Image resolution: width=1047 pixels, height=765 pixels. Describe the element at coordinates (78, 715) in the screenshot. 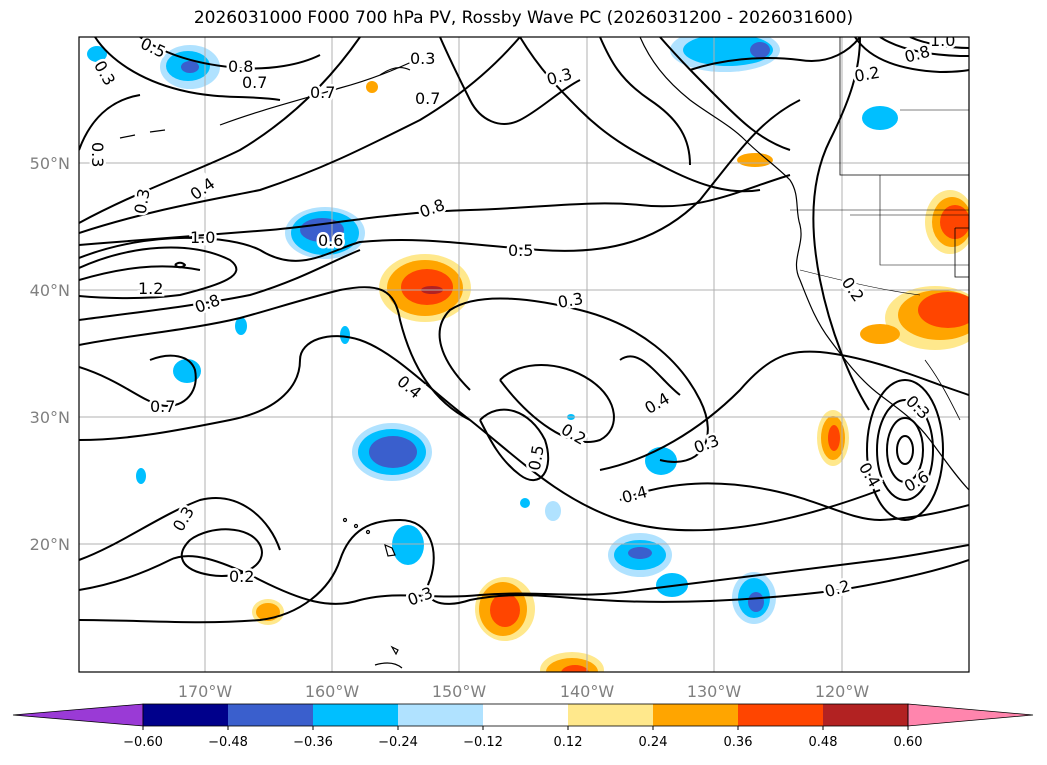

I see `colorbar-extend-min` at that location.